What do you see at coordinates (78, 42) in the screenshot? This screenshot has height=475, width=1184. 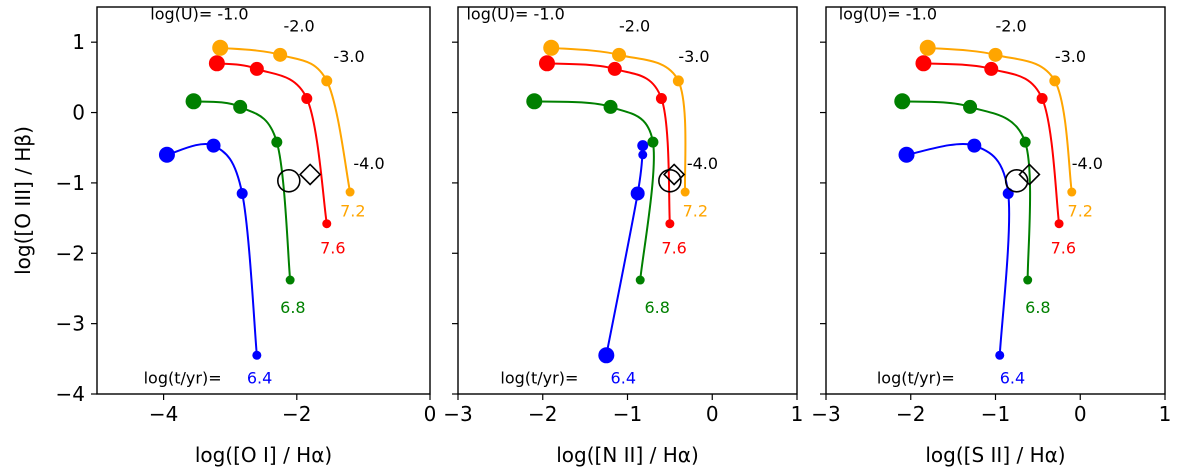 I see `y-tick-label: 1` at bounding box center [78, 42].